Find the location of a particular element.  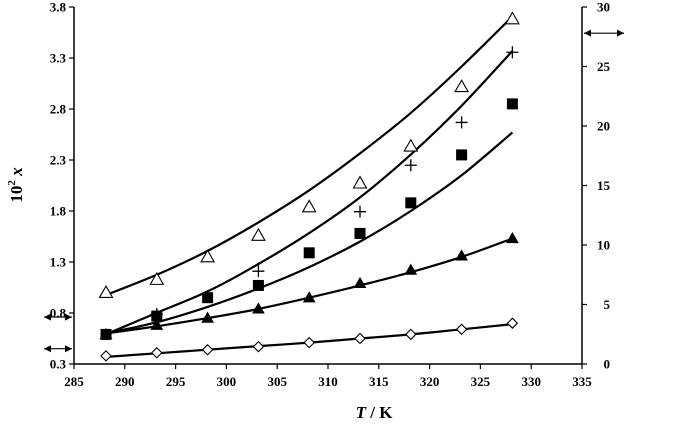

x-tick-label: 315 is located at coordinates (379, 381).